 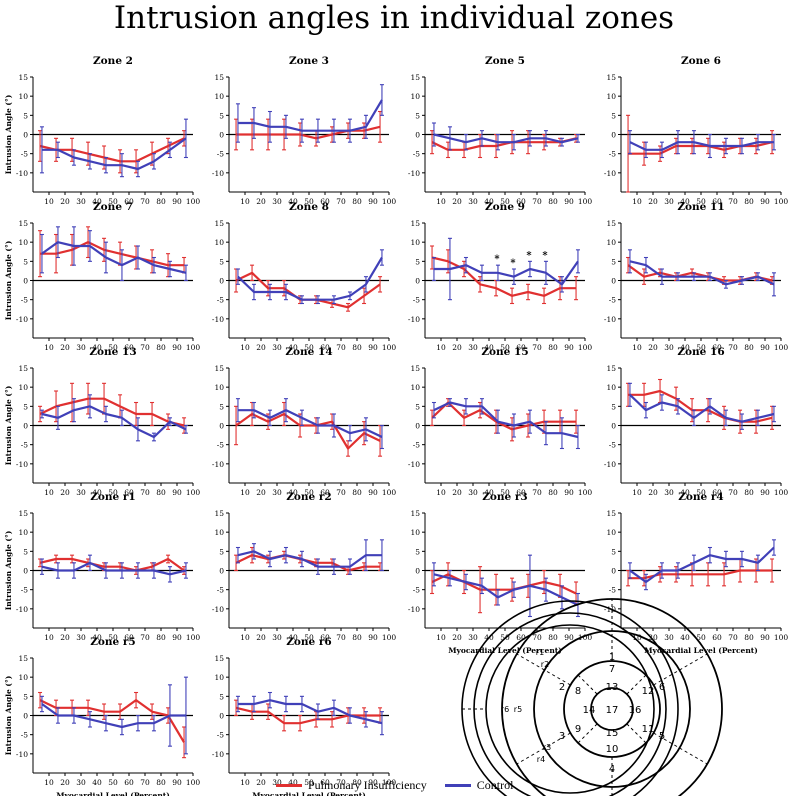 I want to click on panel-title: Zone 5, so click(x=505, y=61).